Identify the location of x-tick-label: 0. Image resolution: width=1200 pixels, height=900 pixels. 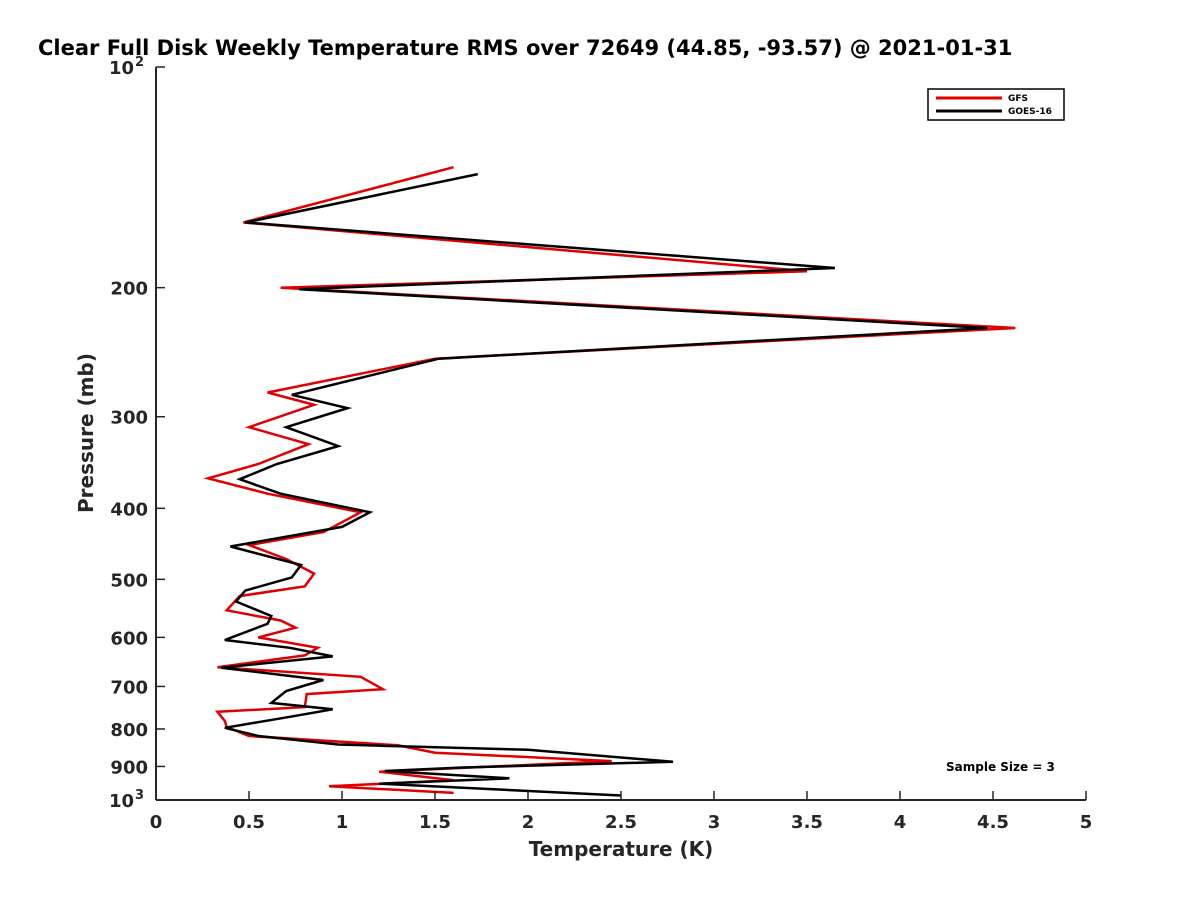
(156, 822).